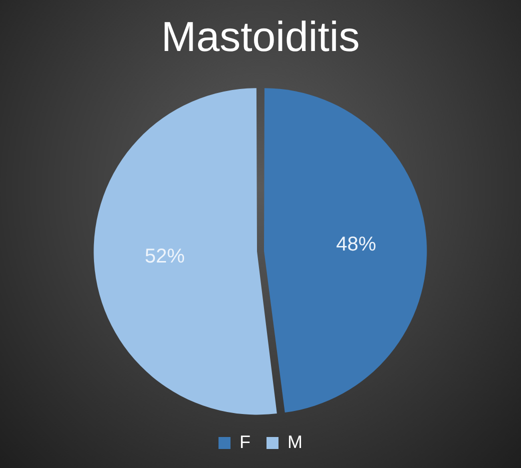 The image size is (521, 468). Describe the element at coordinates (245, 442) in the screenshot. I see `legend-label: F` at that location.